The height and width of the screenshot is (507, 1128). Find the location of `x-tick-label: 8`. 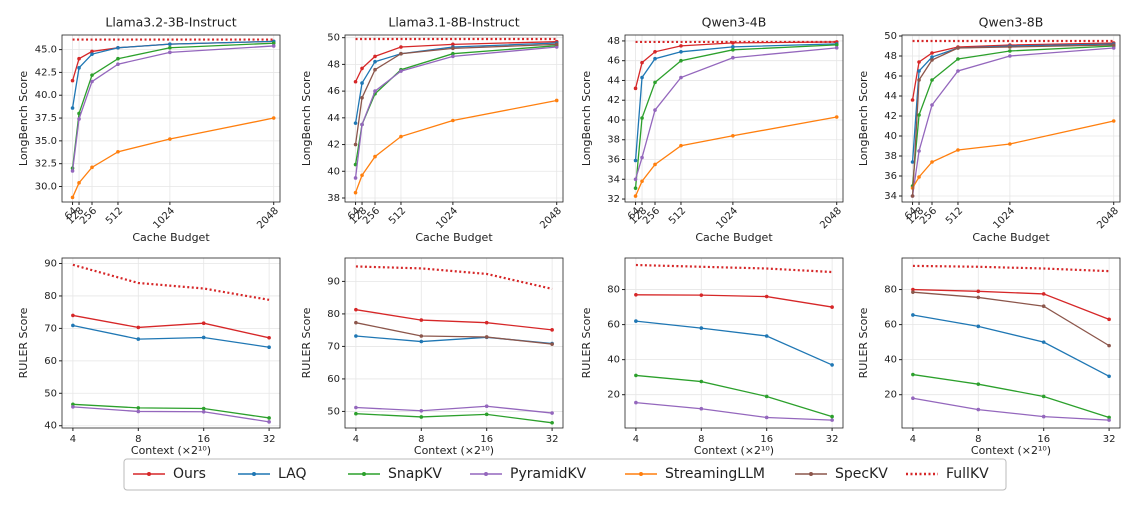

x-tick-label: 8 is located at coordinates (138, 439).